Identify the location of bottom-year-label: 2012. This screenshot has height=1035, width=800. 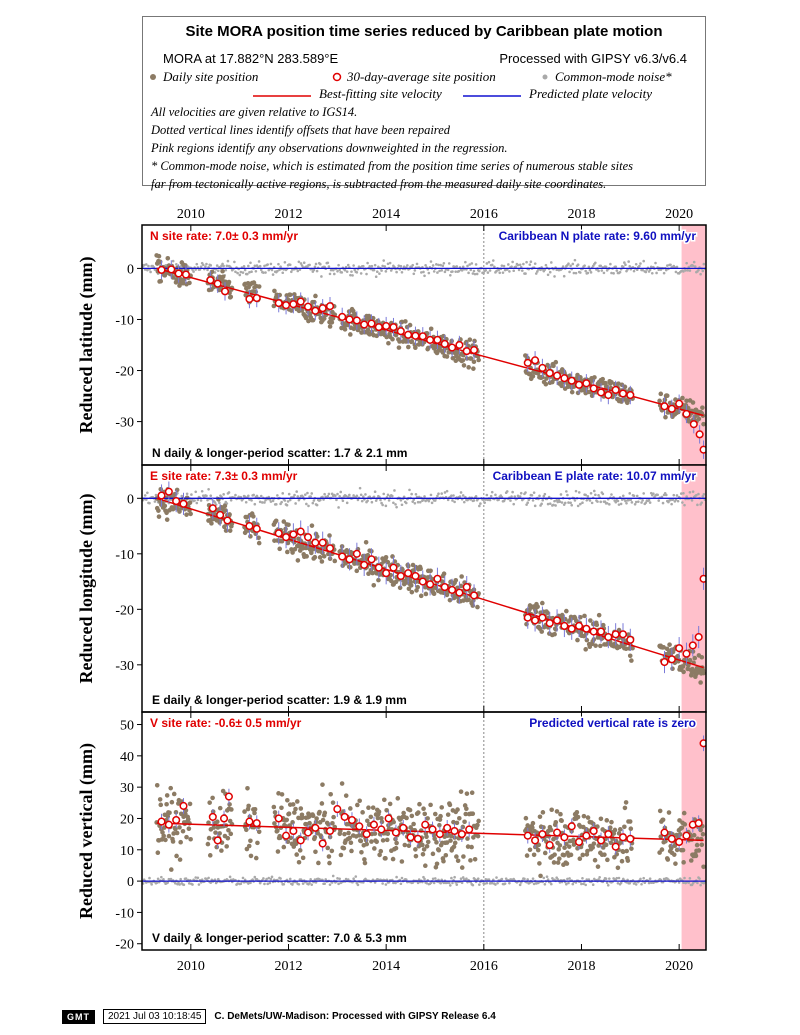
(288, 966).